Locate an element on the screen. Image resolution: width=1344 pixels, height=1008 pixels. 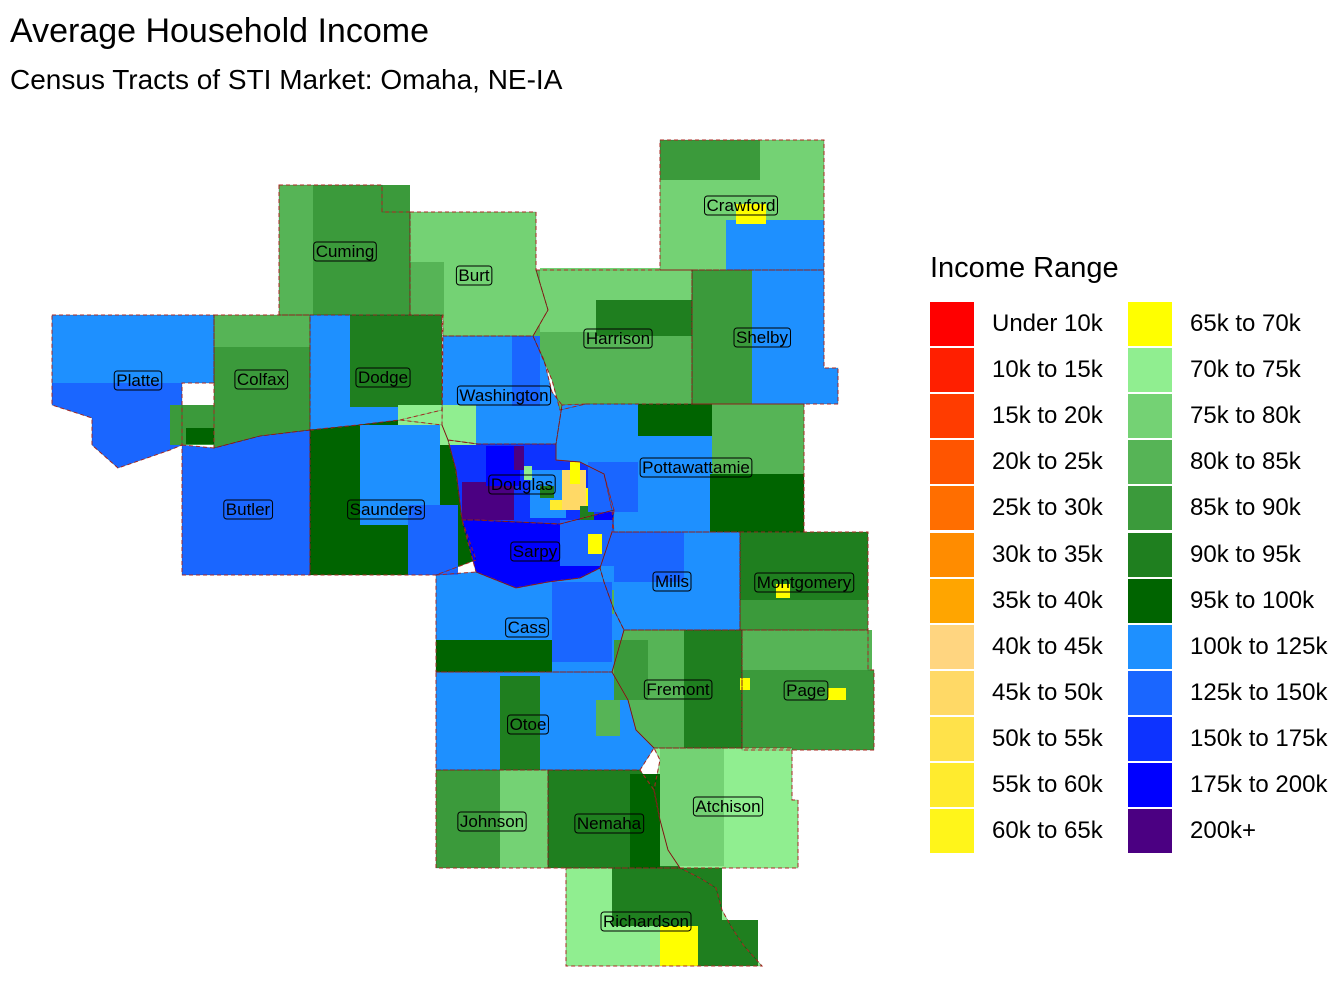
county-label-fremont: Fremont is located at coordinates (678, 689).